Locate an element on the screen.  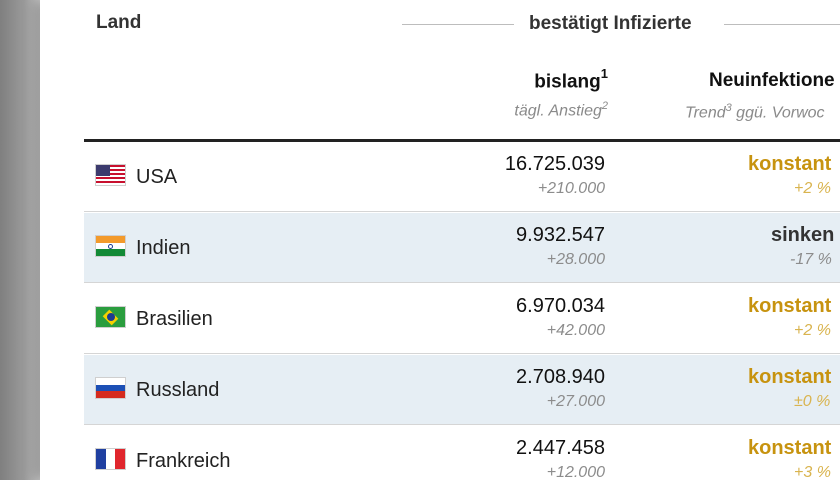
total-cases: 2.447.458 is located at coordinates (560, 448).